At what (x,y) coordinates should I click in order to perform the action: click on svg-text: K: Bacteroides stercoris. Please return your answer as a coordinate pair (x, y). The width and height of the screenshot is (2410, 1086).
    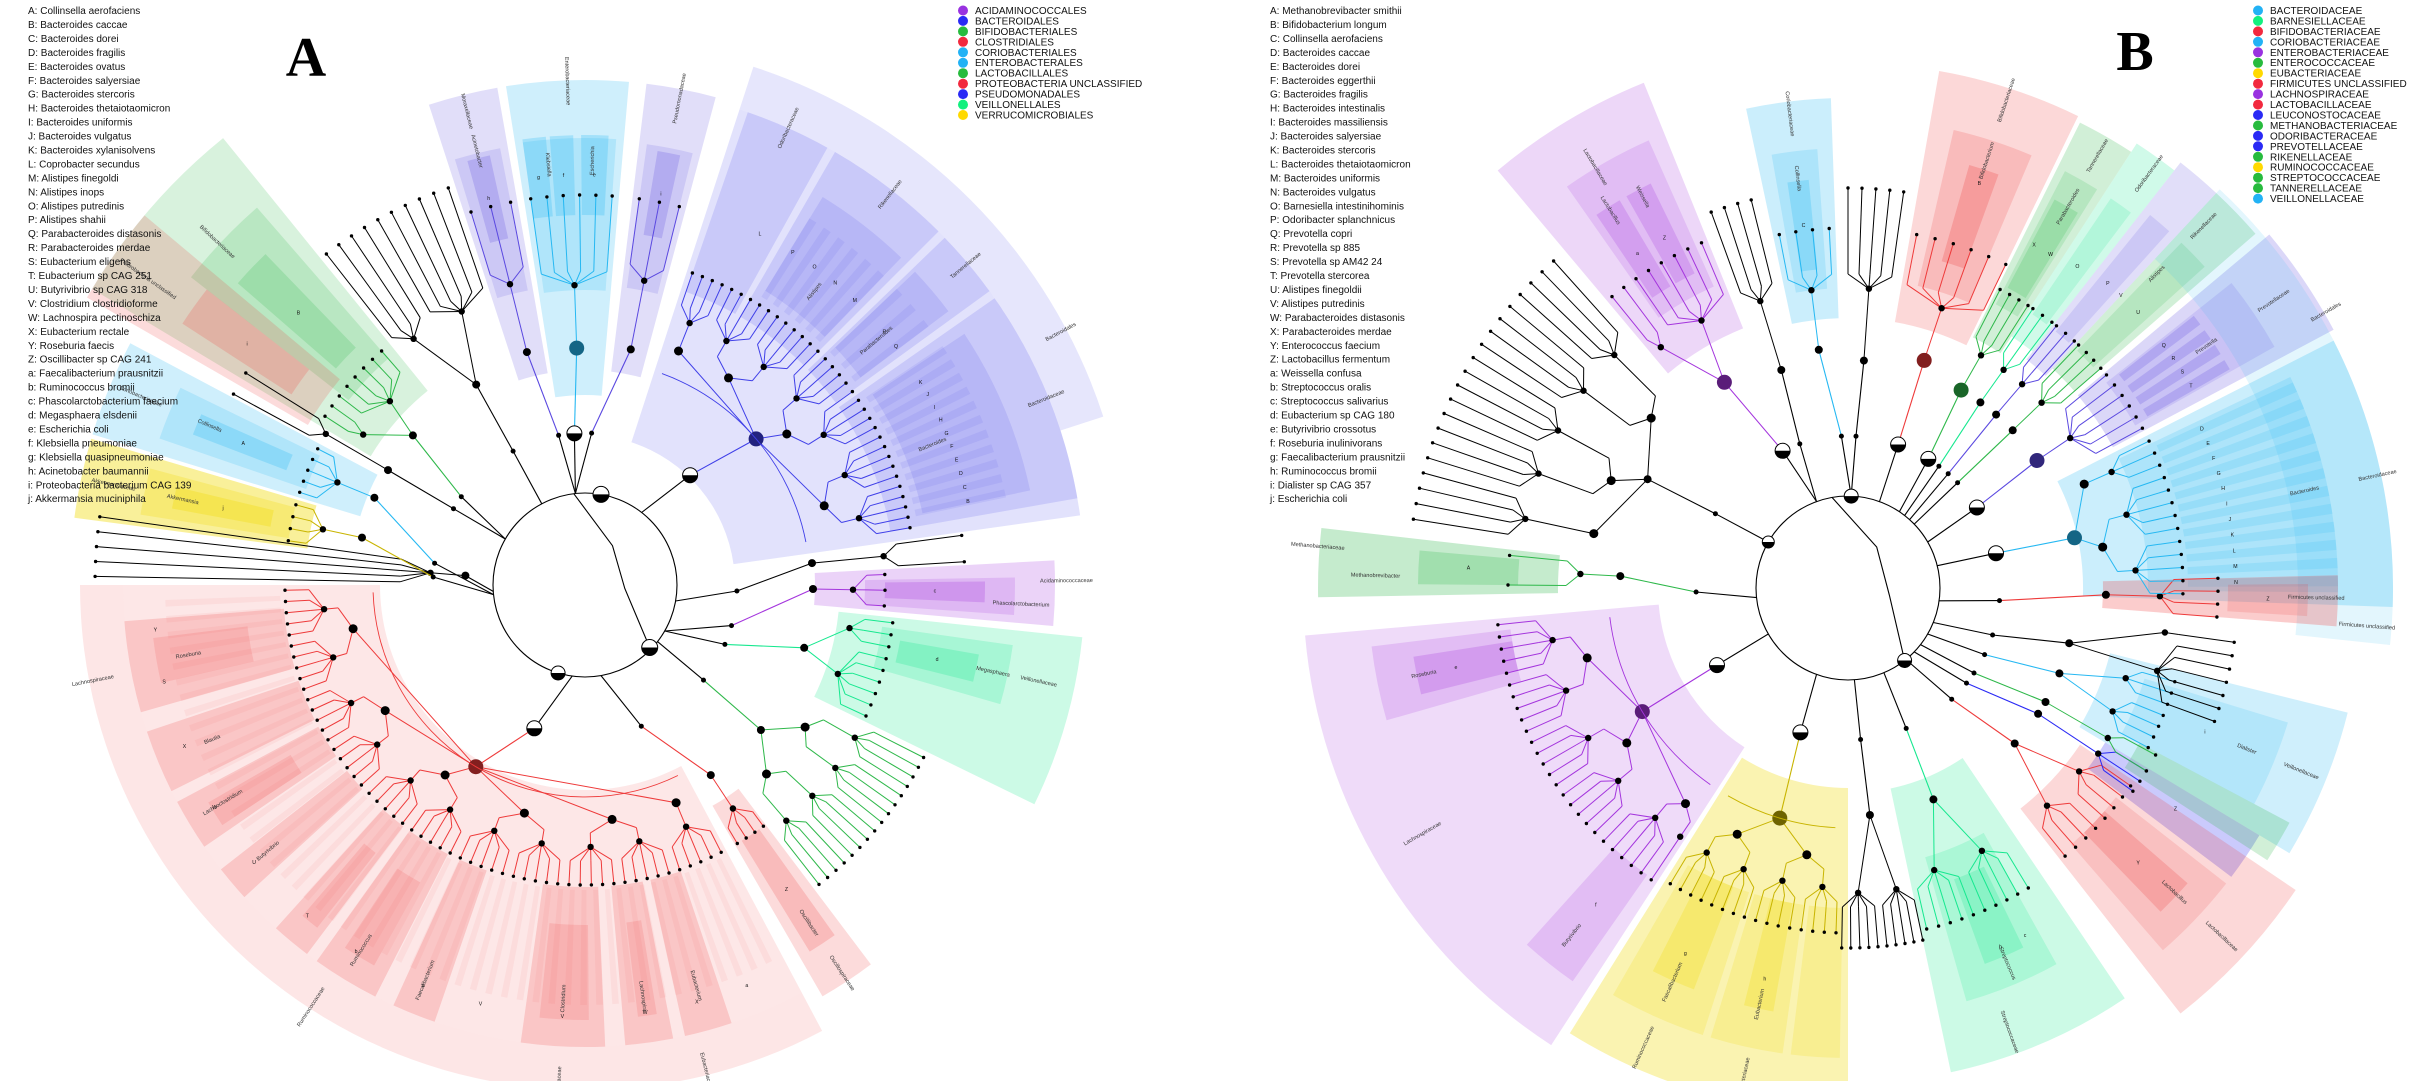
    Looking at the image, I should click on (1323, 151).